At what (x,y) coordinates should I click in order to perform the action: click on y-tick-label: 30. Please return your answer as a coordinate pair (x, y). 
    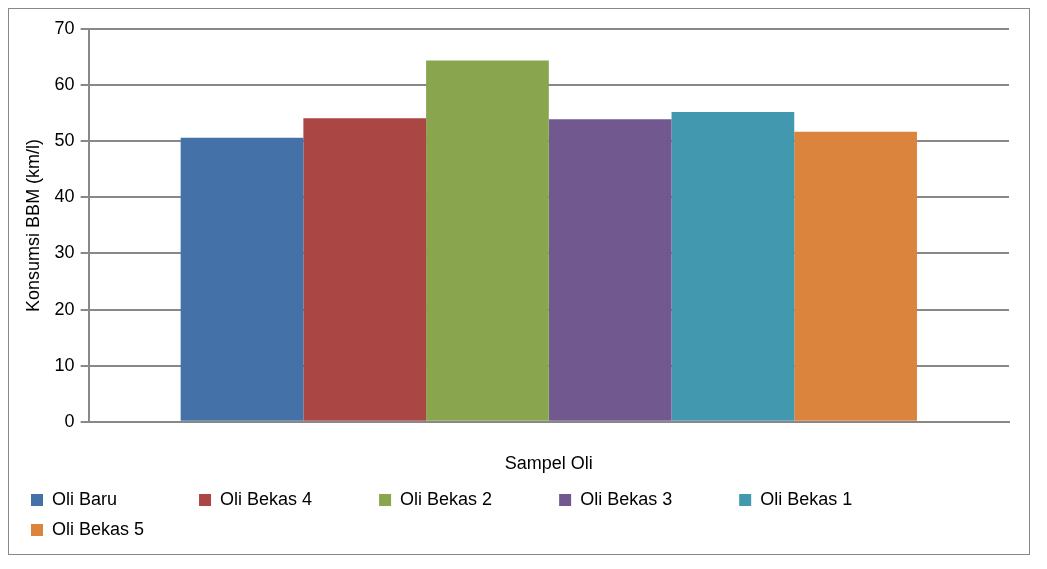
    Looking at the image, I should click on (64, 252).